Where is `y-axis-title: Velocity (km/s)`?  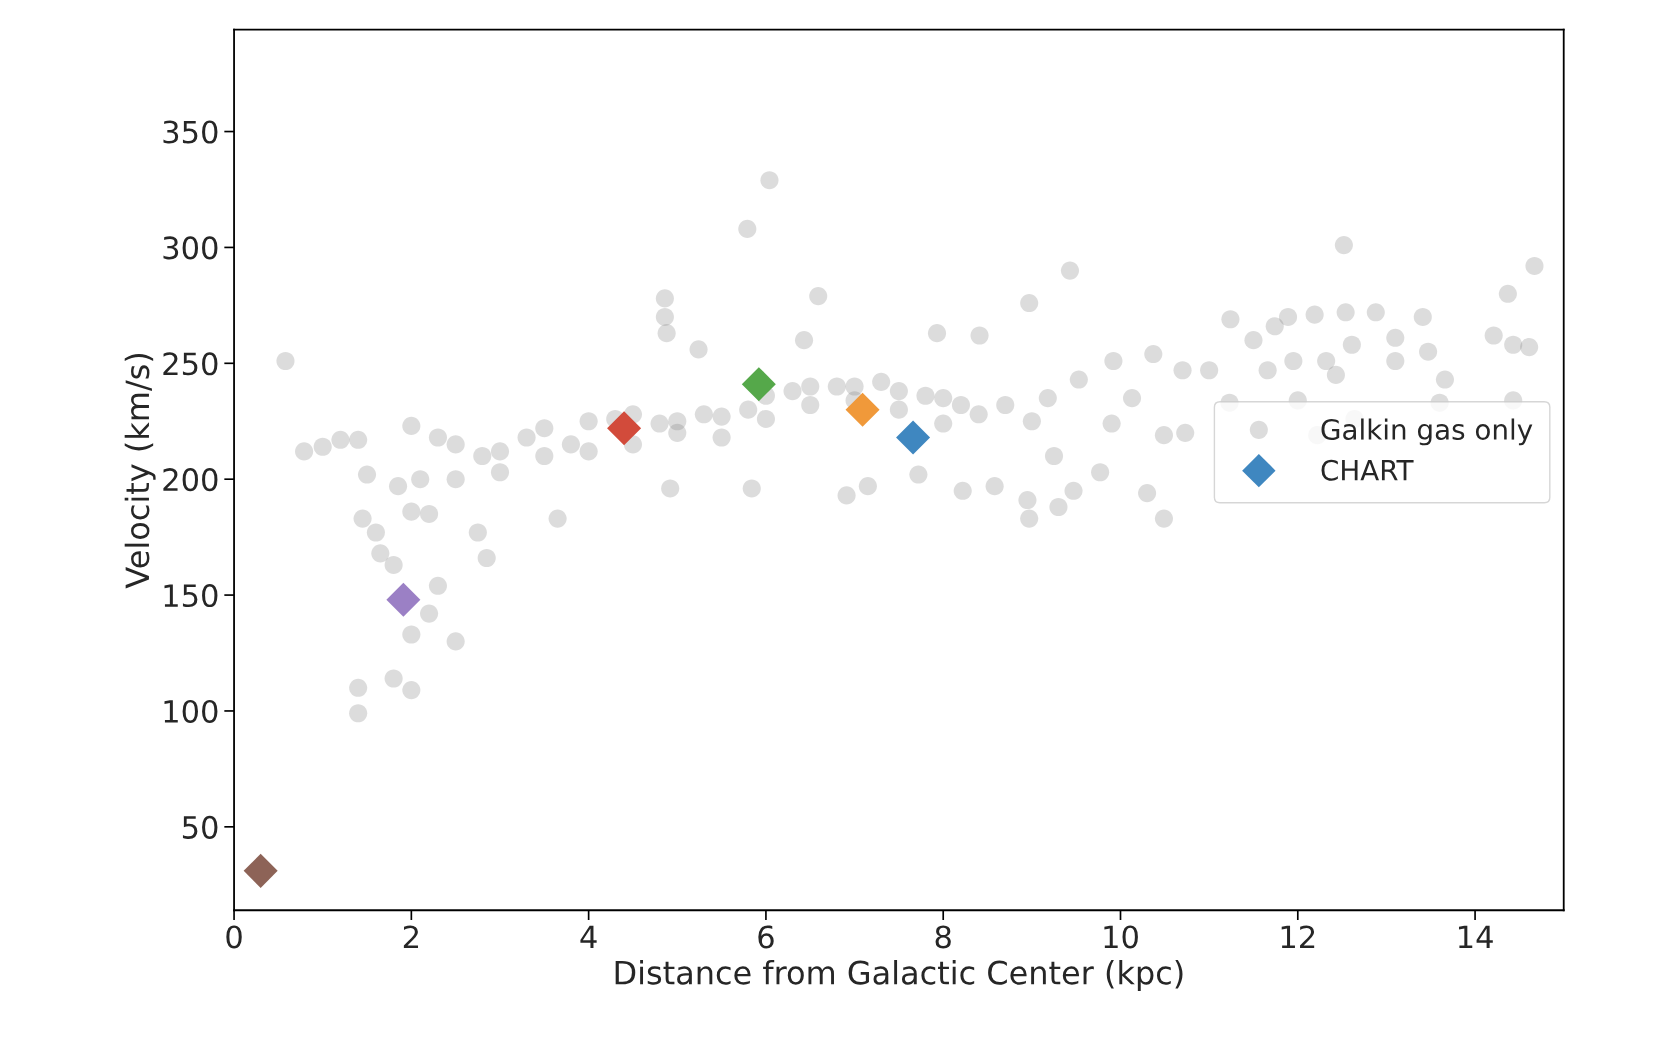
y-axis-title: Velocity (km/s) is located at coordinates (140, 471).